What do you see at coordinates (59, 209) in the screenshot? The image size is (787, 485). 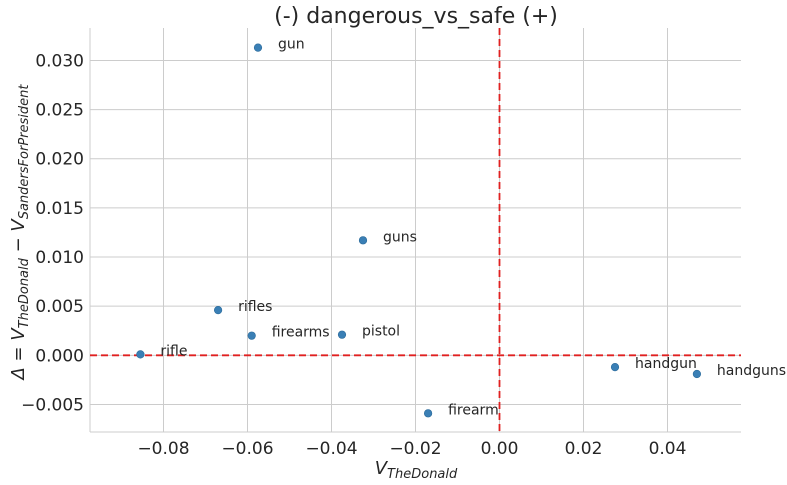 I see `y-tick-label: 0.015` at bounding box center [59, 209].